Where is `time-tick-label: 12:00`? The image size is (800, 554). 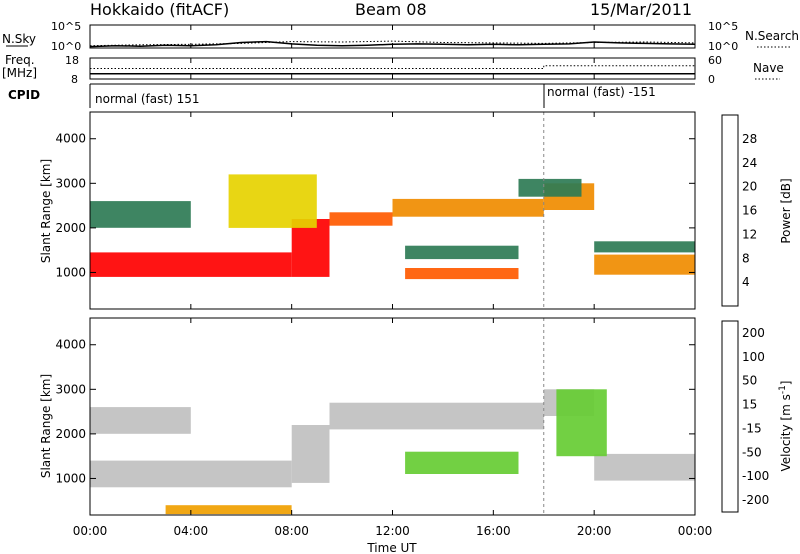
time-tick-label: 12:00 is located at coordinates (392, 531).